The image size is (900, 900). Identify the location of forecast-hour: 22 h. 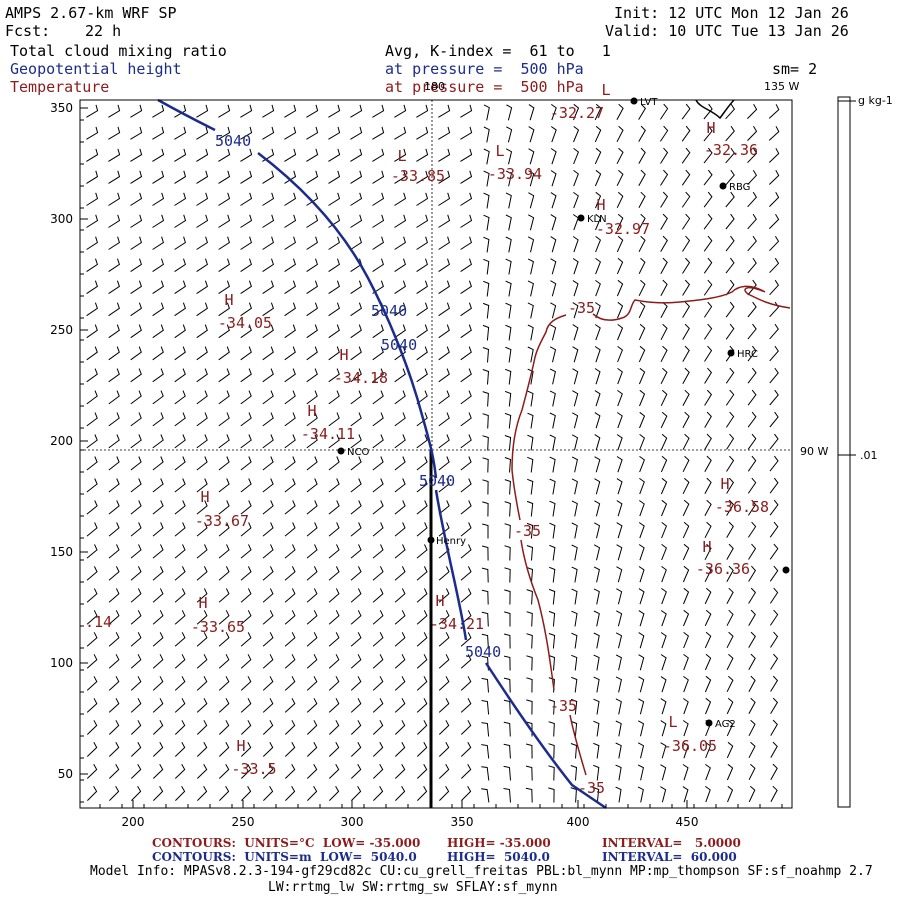
(103, 31).